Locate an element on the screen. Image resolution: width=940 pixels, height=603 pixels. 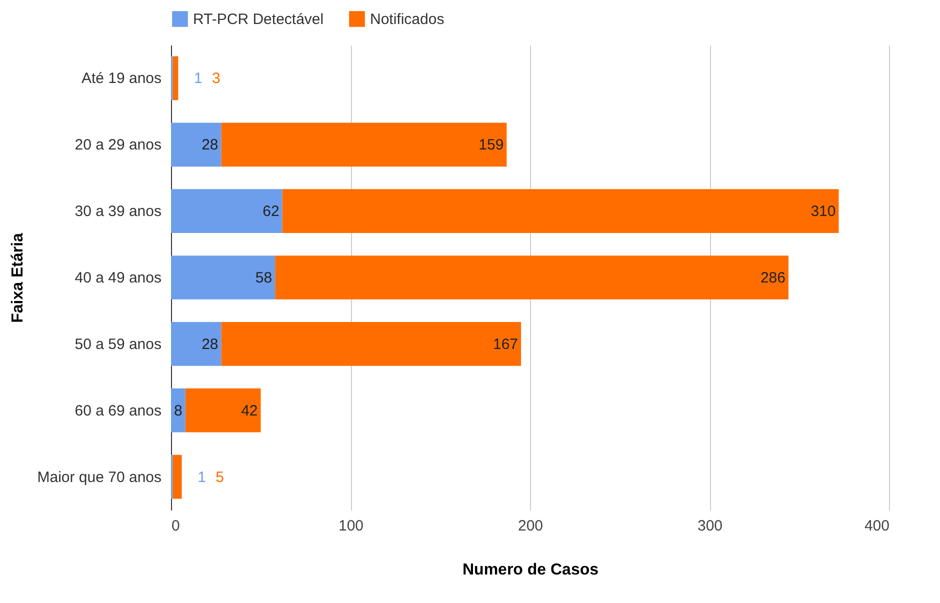
data-label: 5 is located at coordinates (220, 477).